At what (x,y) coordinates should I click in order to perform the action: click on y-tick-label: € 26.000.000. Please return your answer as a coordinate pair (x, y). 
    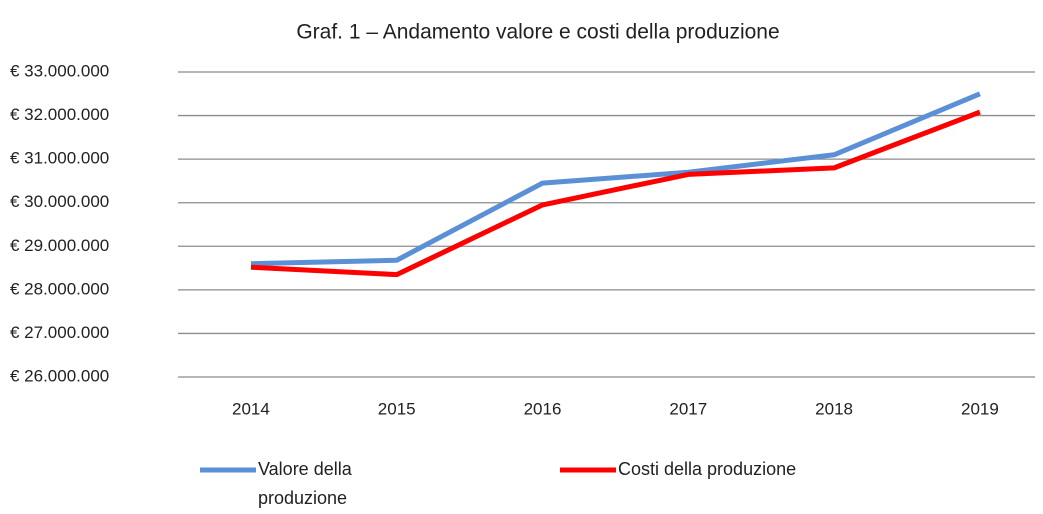
    Looking at the image, I should click on (59, 375).